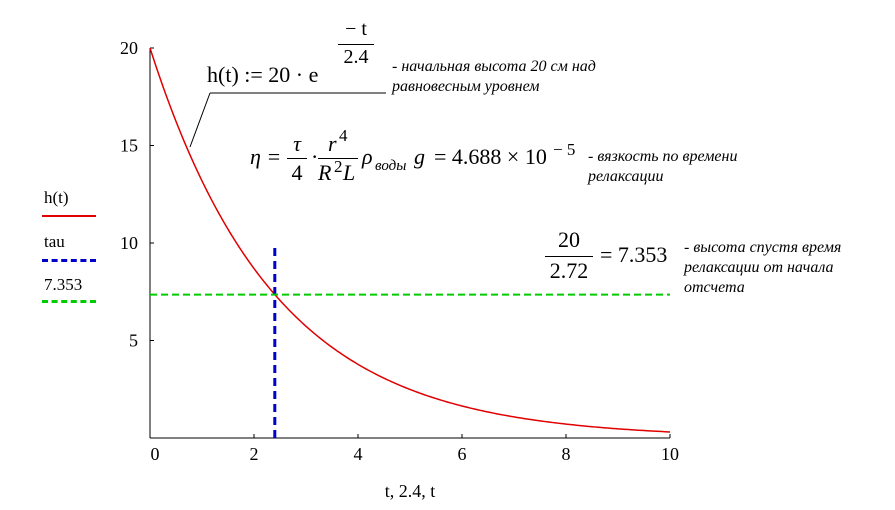  I want to click on formula-ratio-note-2: релаксации от начала, so click(759, 267).